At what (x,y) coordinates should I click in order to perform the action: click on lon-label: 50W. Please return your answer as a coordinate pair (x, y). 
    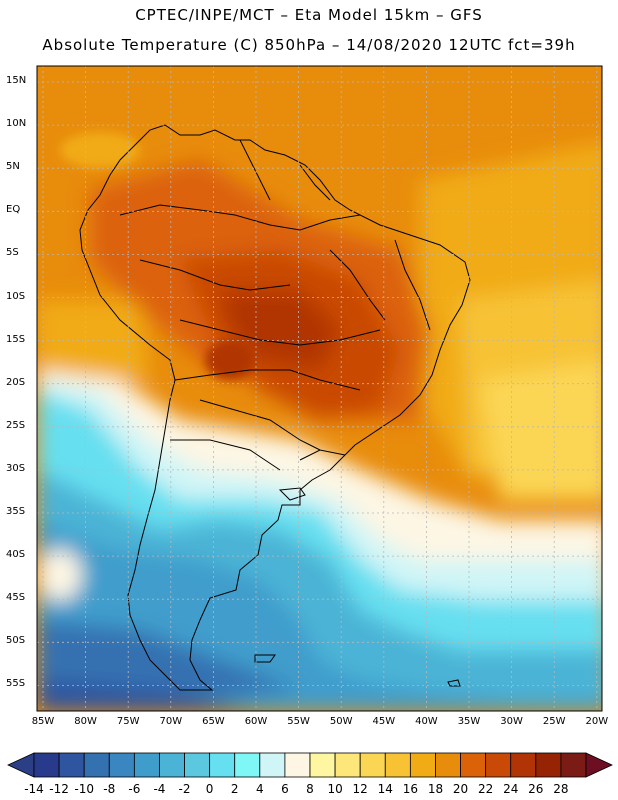
    Looking at the image, I should click on (341, 721).